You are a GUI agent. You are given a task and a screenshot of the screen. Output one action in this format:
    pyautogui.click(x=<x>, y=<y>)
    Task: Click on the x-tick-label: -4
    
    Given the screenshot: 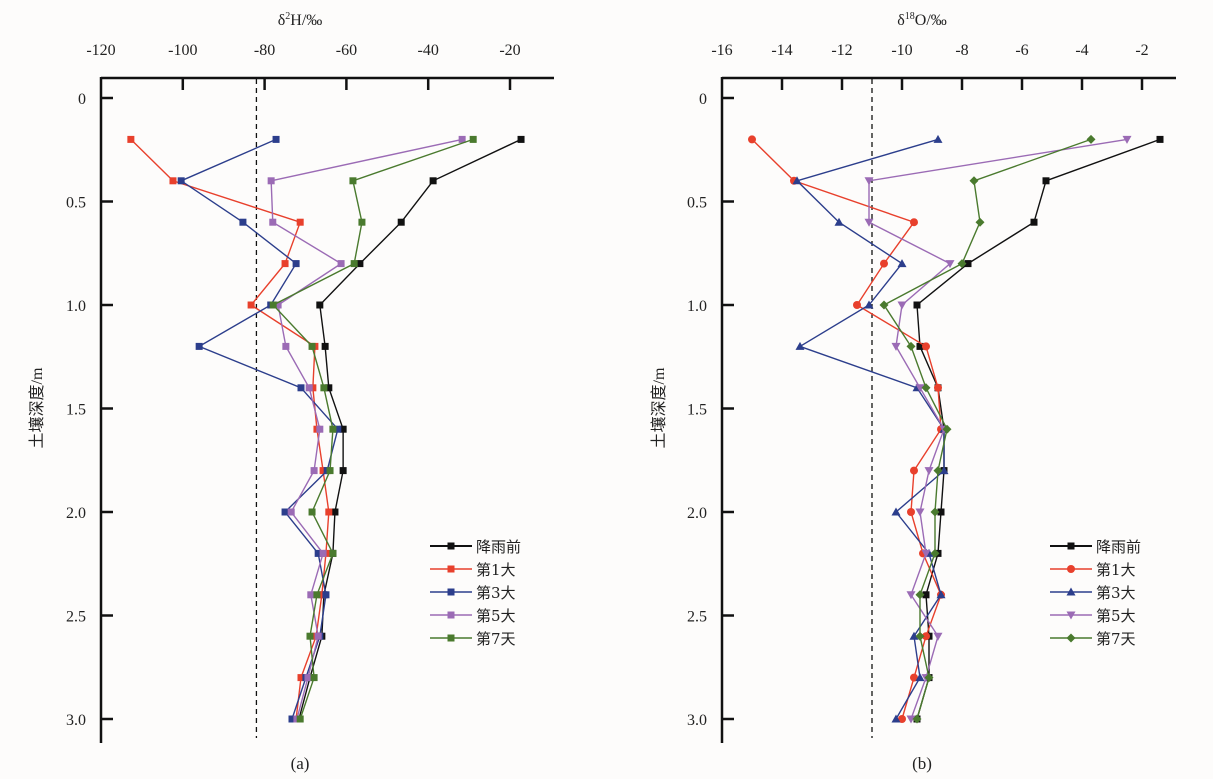 What is the action you would take?
    pyautogui.click(x=1081, y=50)
    